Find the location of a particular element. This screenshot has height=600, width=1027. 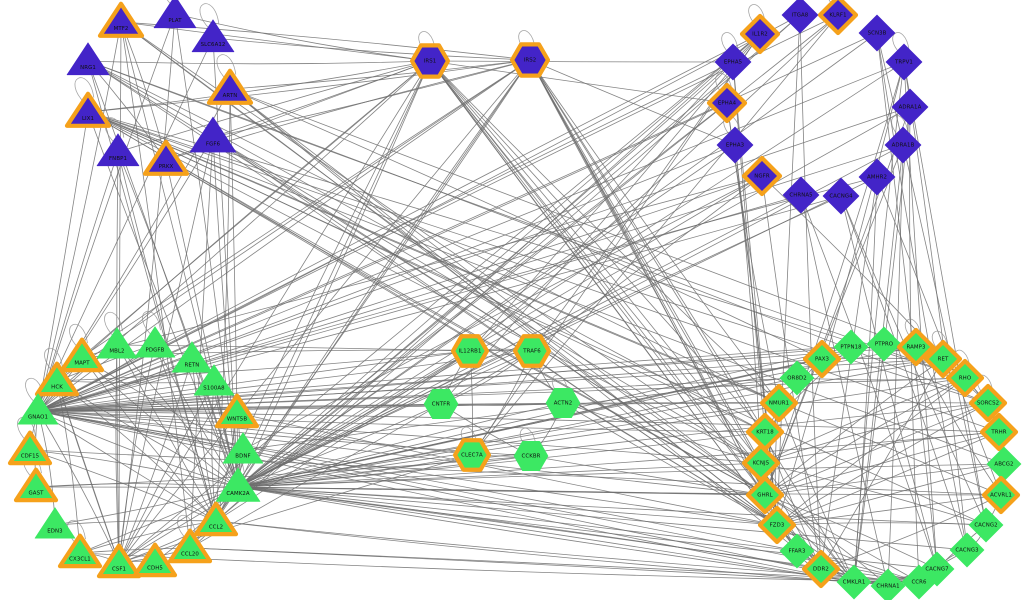

network-node-ramp3 is located at coordinates (916, 347).